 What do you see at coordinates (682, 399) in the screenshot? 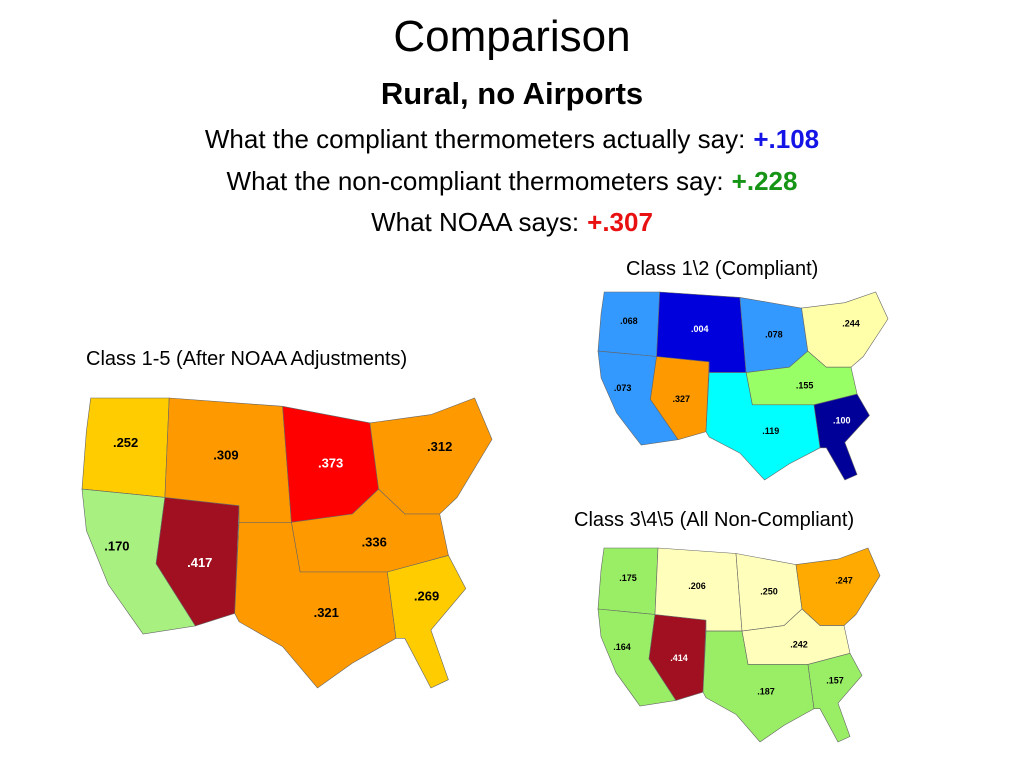
I see `region-value: .327` at bounding box center [682, 399].